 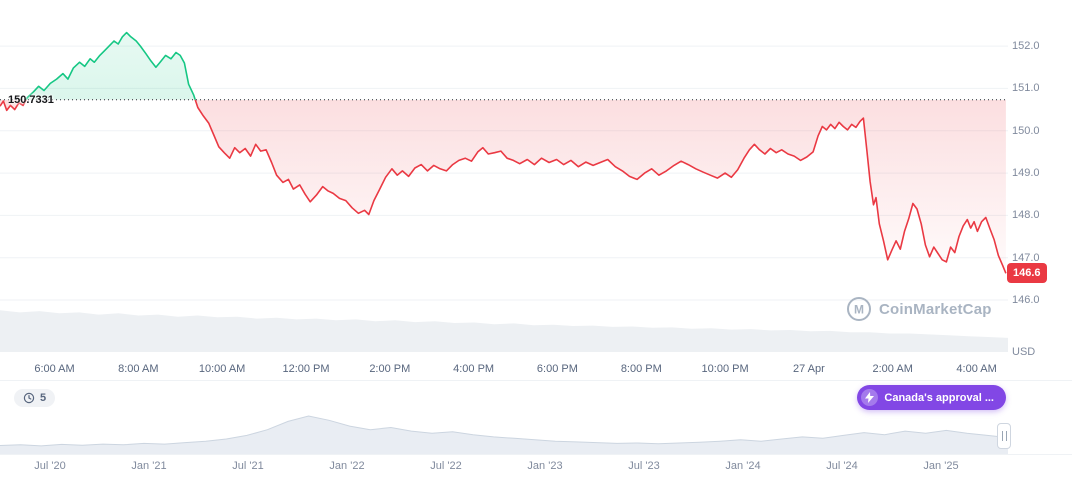 I want to click on logo-letter: M, so click(x=859, y=310).